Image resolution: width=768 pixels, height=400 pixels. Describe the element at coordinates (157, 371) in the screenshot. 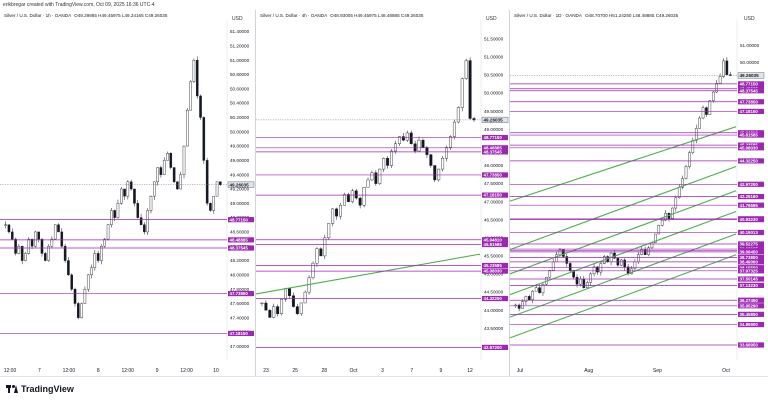

I see `x-tick-label: 9` at that location.